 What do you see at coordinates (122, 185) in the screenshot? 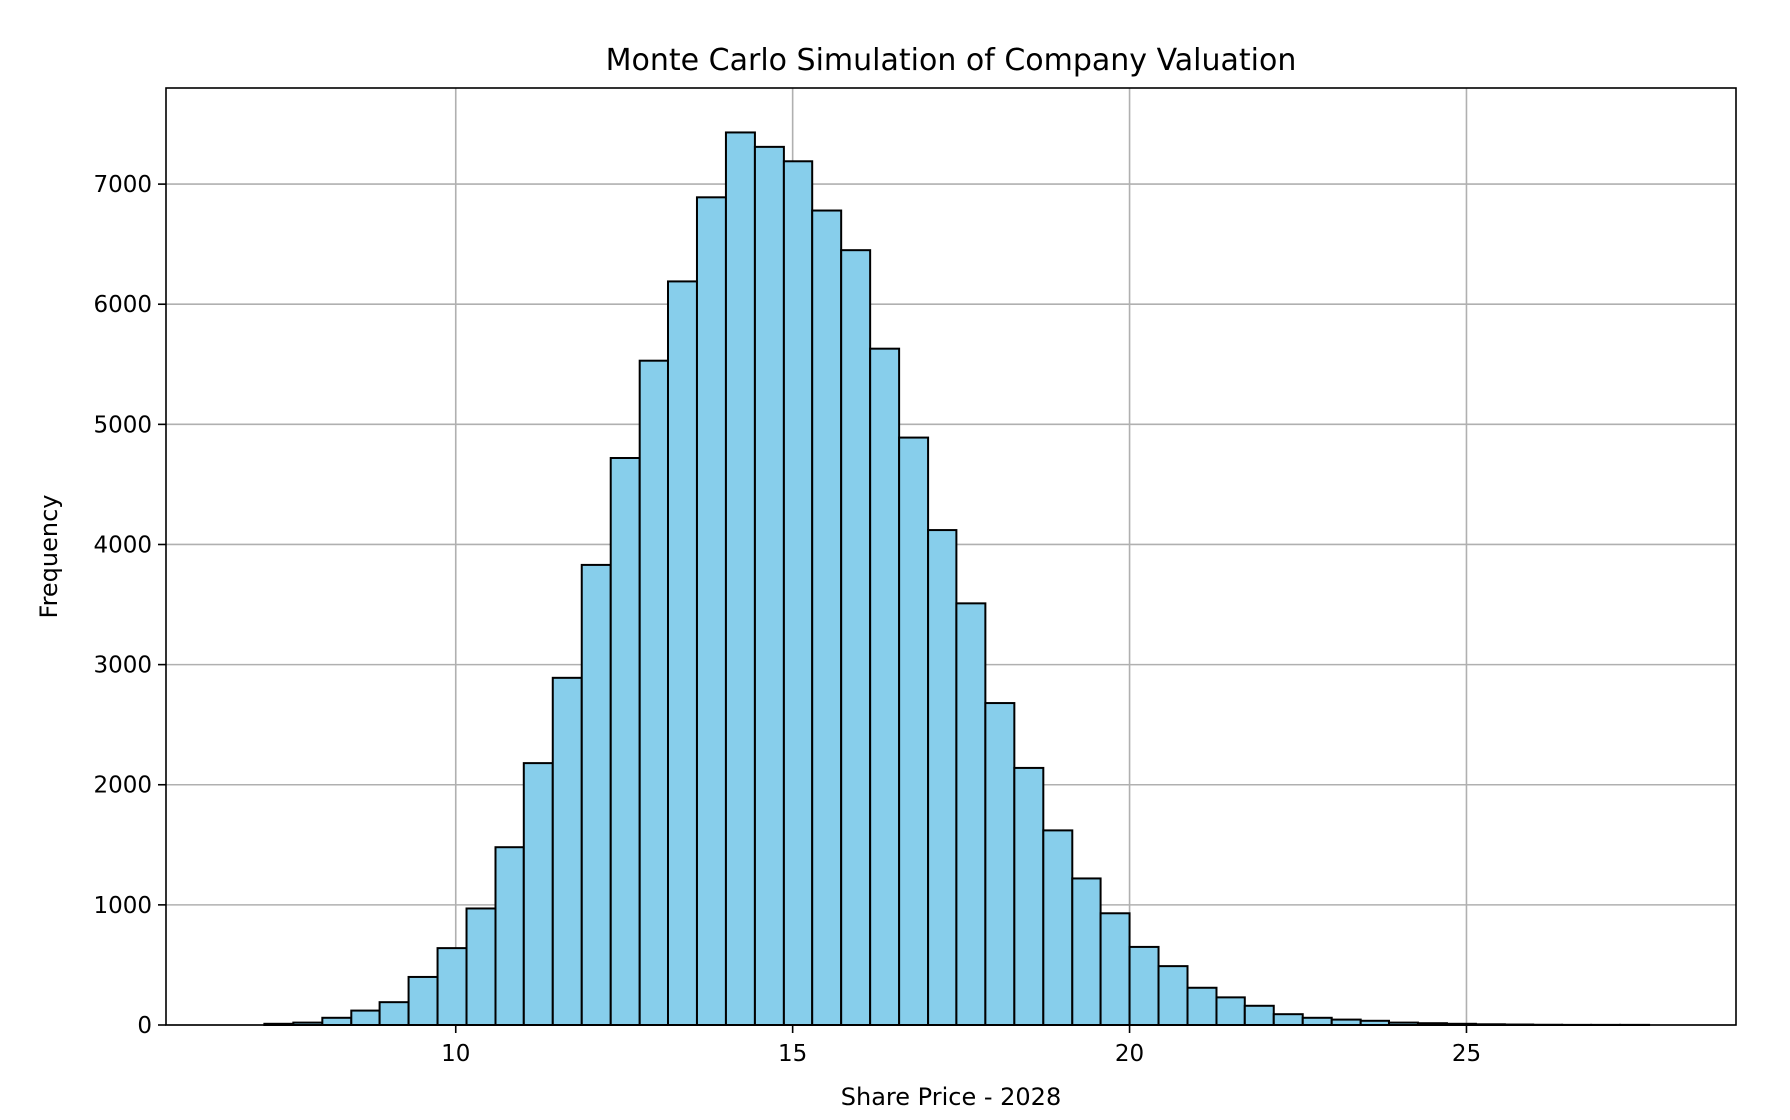
I see `y-tick-label: 7000` at bounding box center [122, 185].